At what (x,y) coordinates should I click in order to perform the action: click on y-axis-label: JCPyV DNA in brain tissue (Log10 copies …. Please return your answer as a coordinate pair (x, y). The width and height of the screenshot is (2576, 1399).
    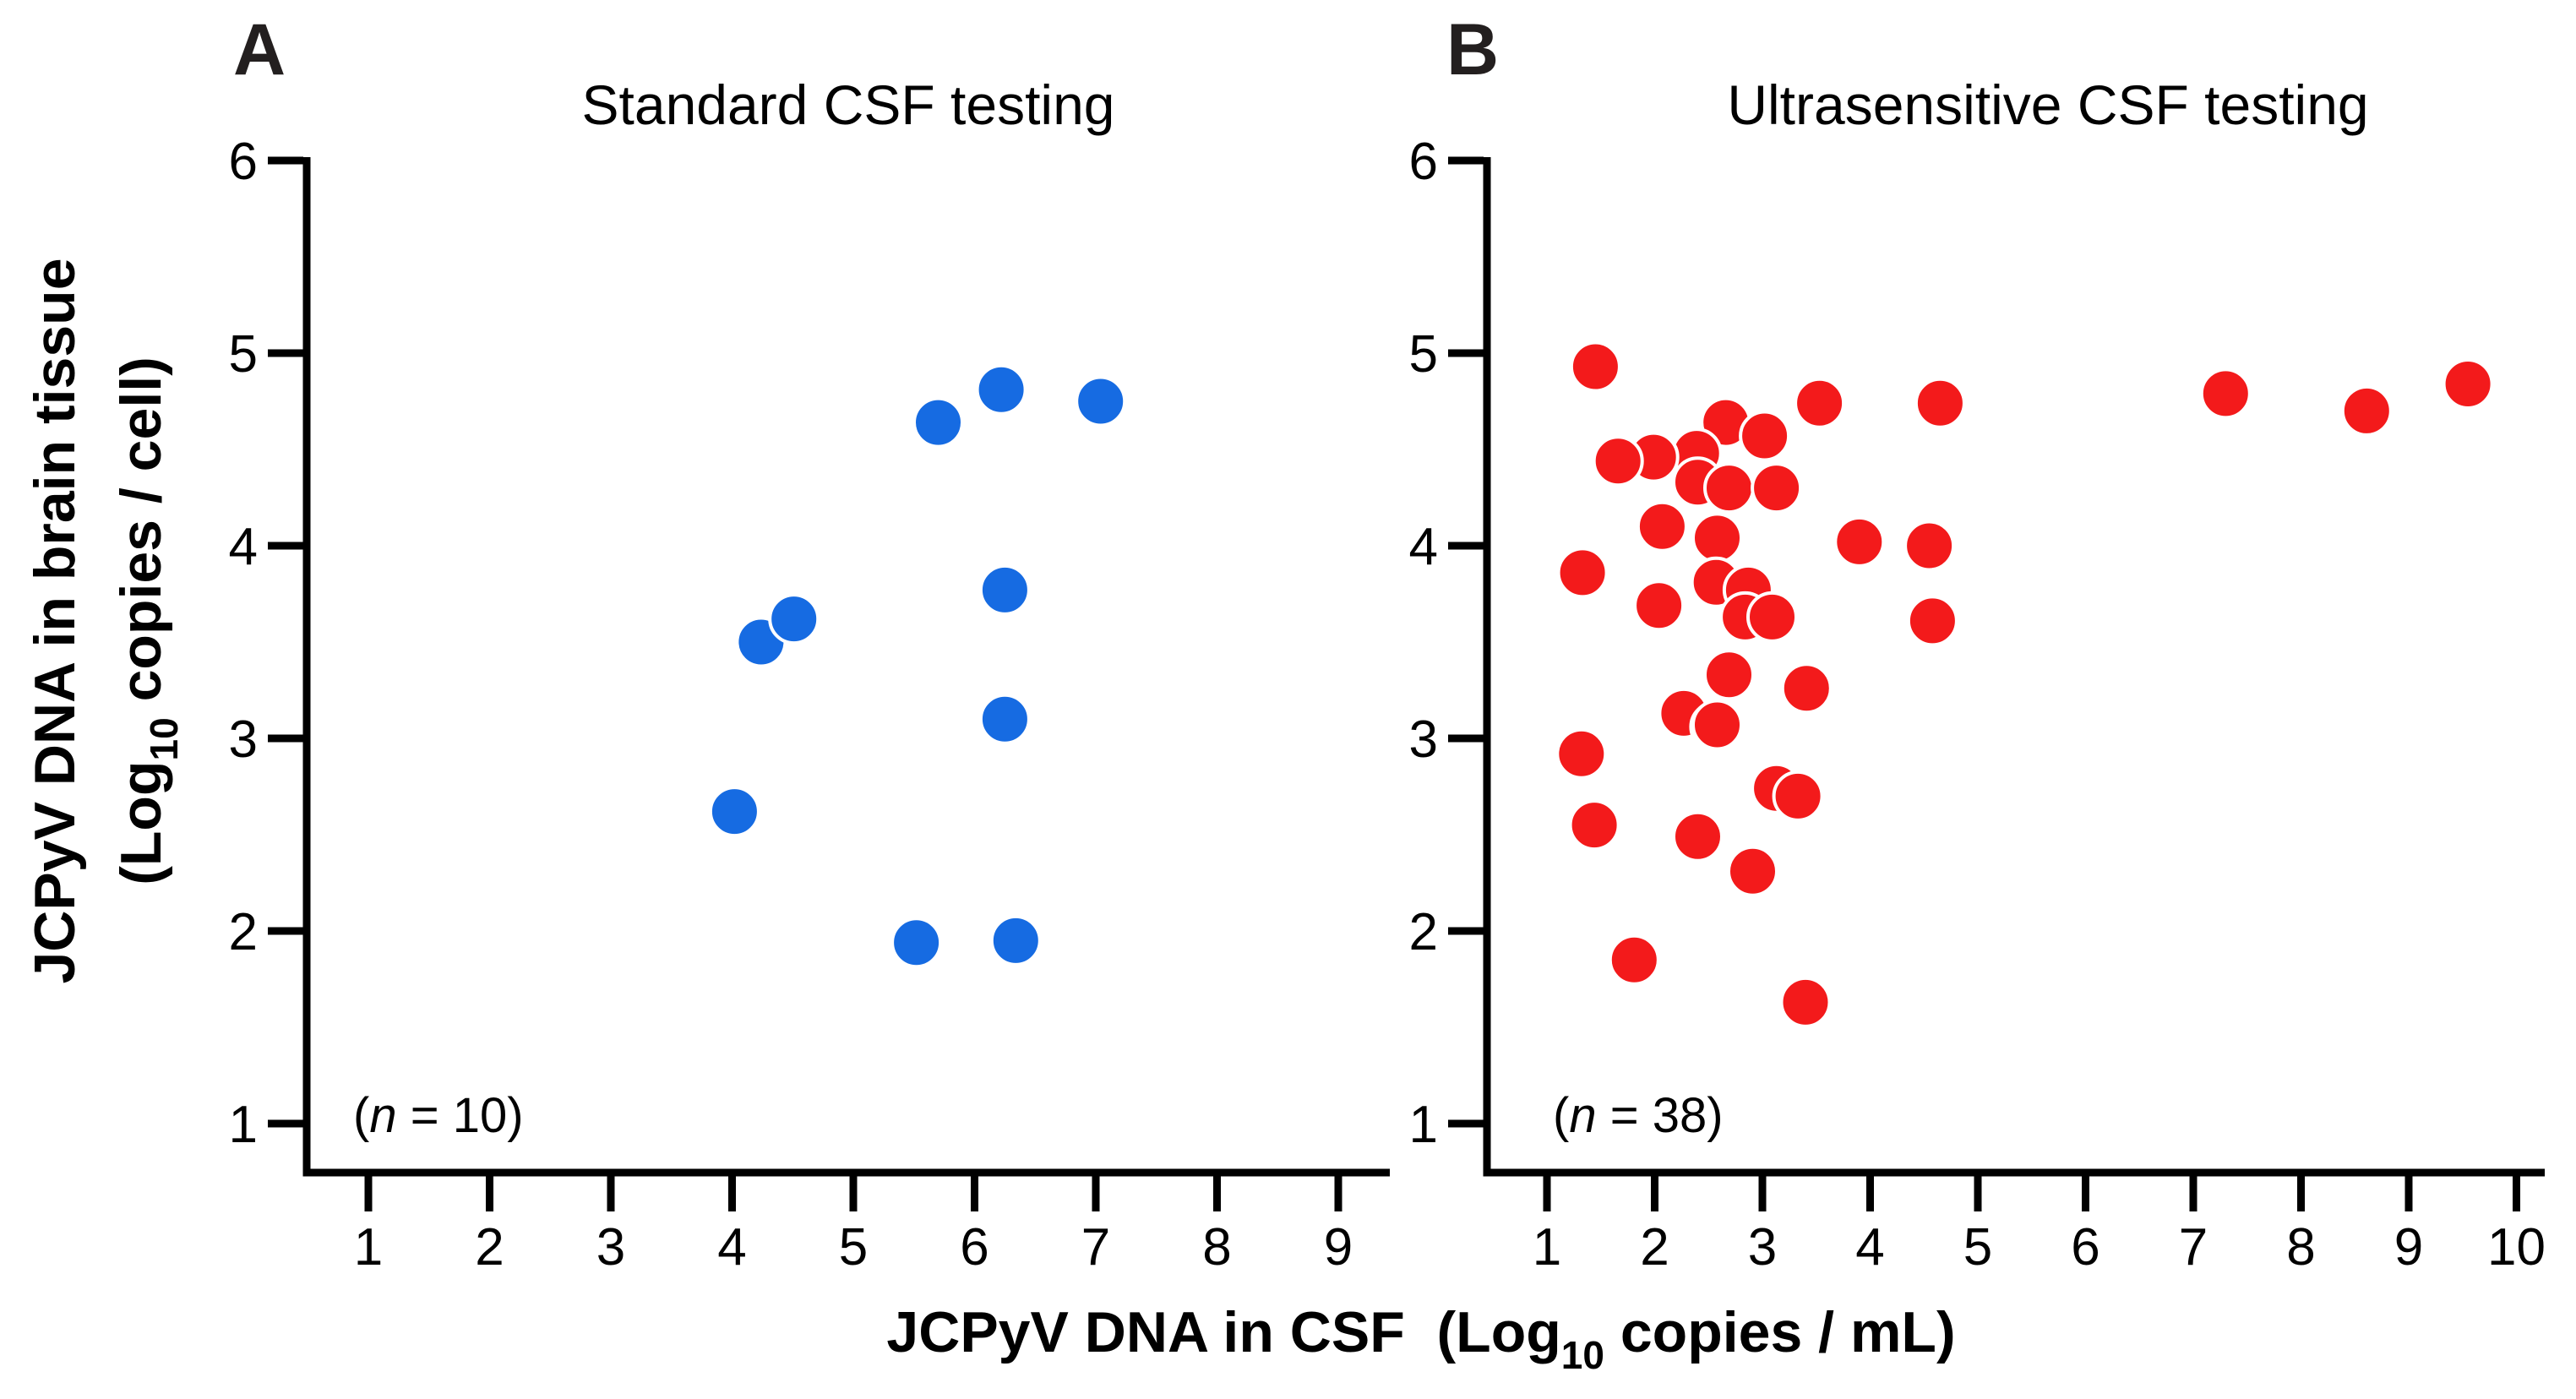
    Looking at the image, I should click on (104, 620).